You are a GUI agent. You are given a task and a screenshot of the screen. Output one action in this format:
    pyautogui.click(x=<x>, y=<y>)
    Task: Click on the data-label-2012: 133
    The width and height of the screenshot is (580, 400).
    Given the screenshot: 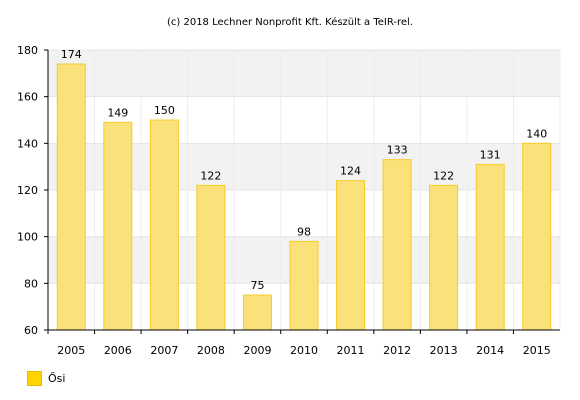 What is the action you would take?
    pyautogui.click(x=397, y=150)
    